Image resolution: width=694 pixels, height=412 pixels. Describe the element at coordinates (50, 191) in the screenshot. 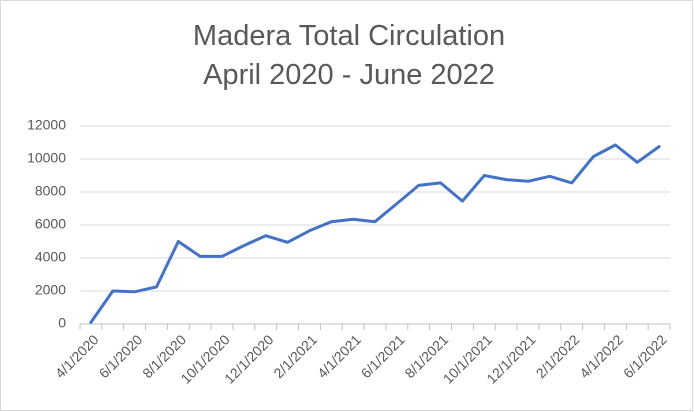

I see `y-tick-label: 8000` at that location.